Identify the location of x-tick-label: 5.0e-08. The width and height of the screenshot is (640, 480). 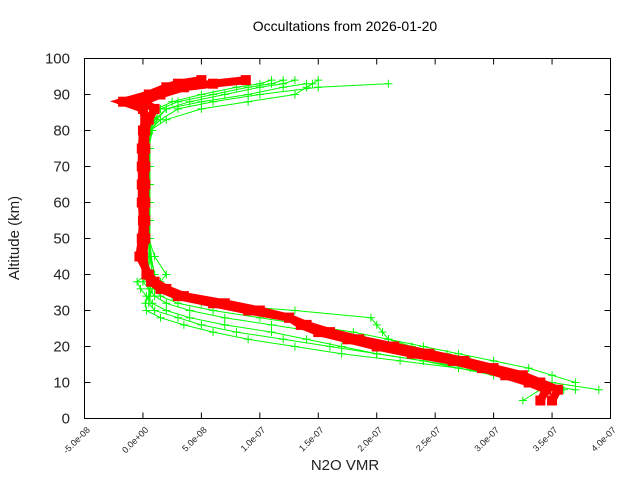
(194, 439).